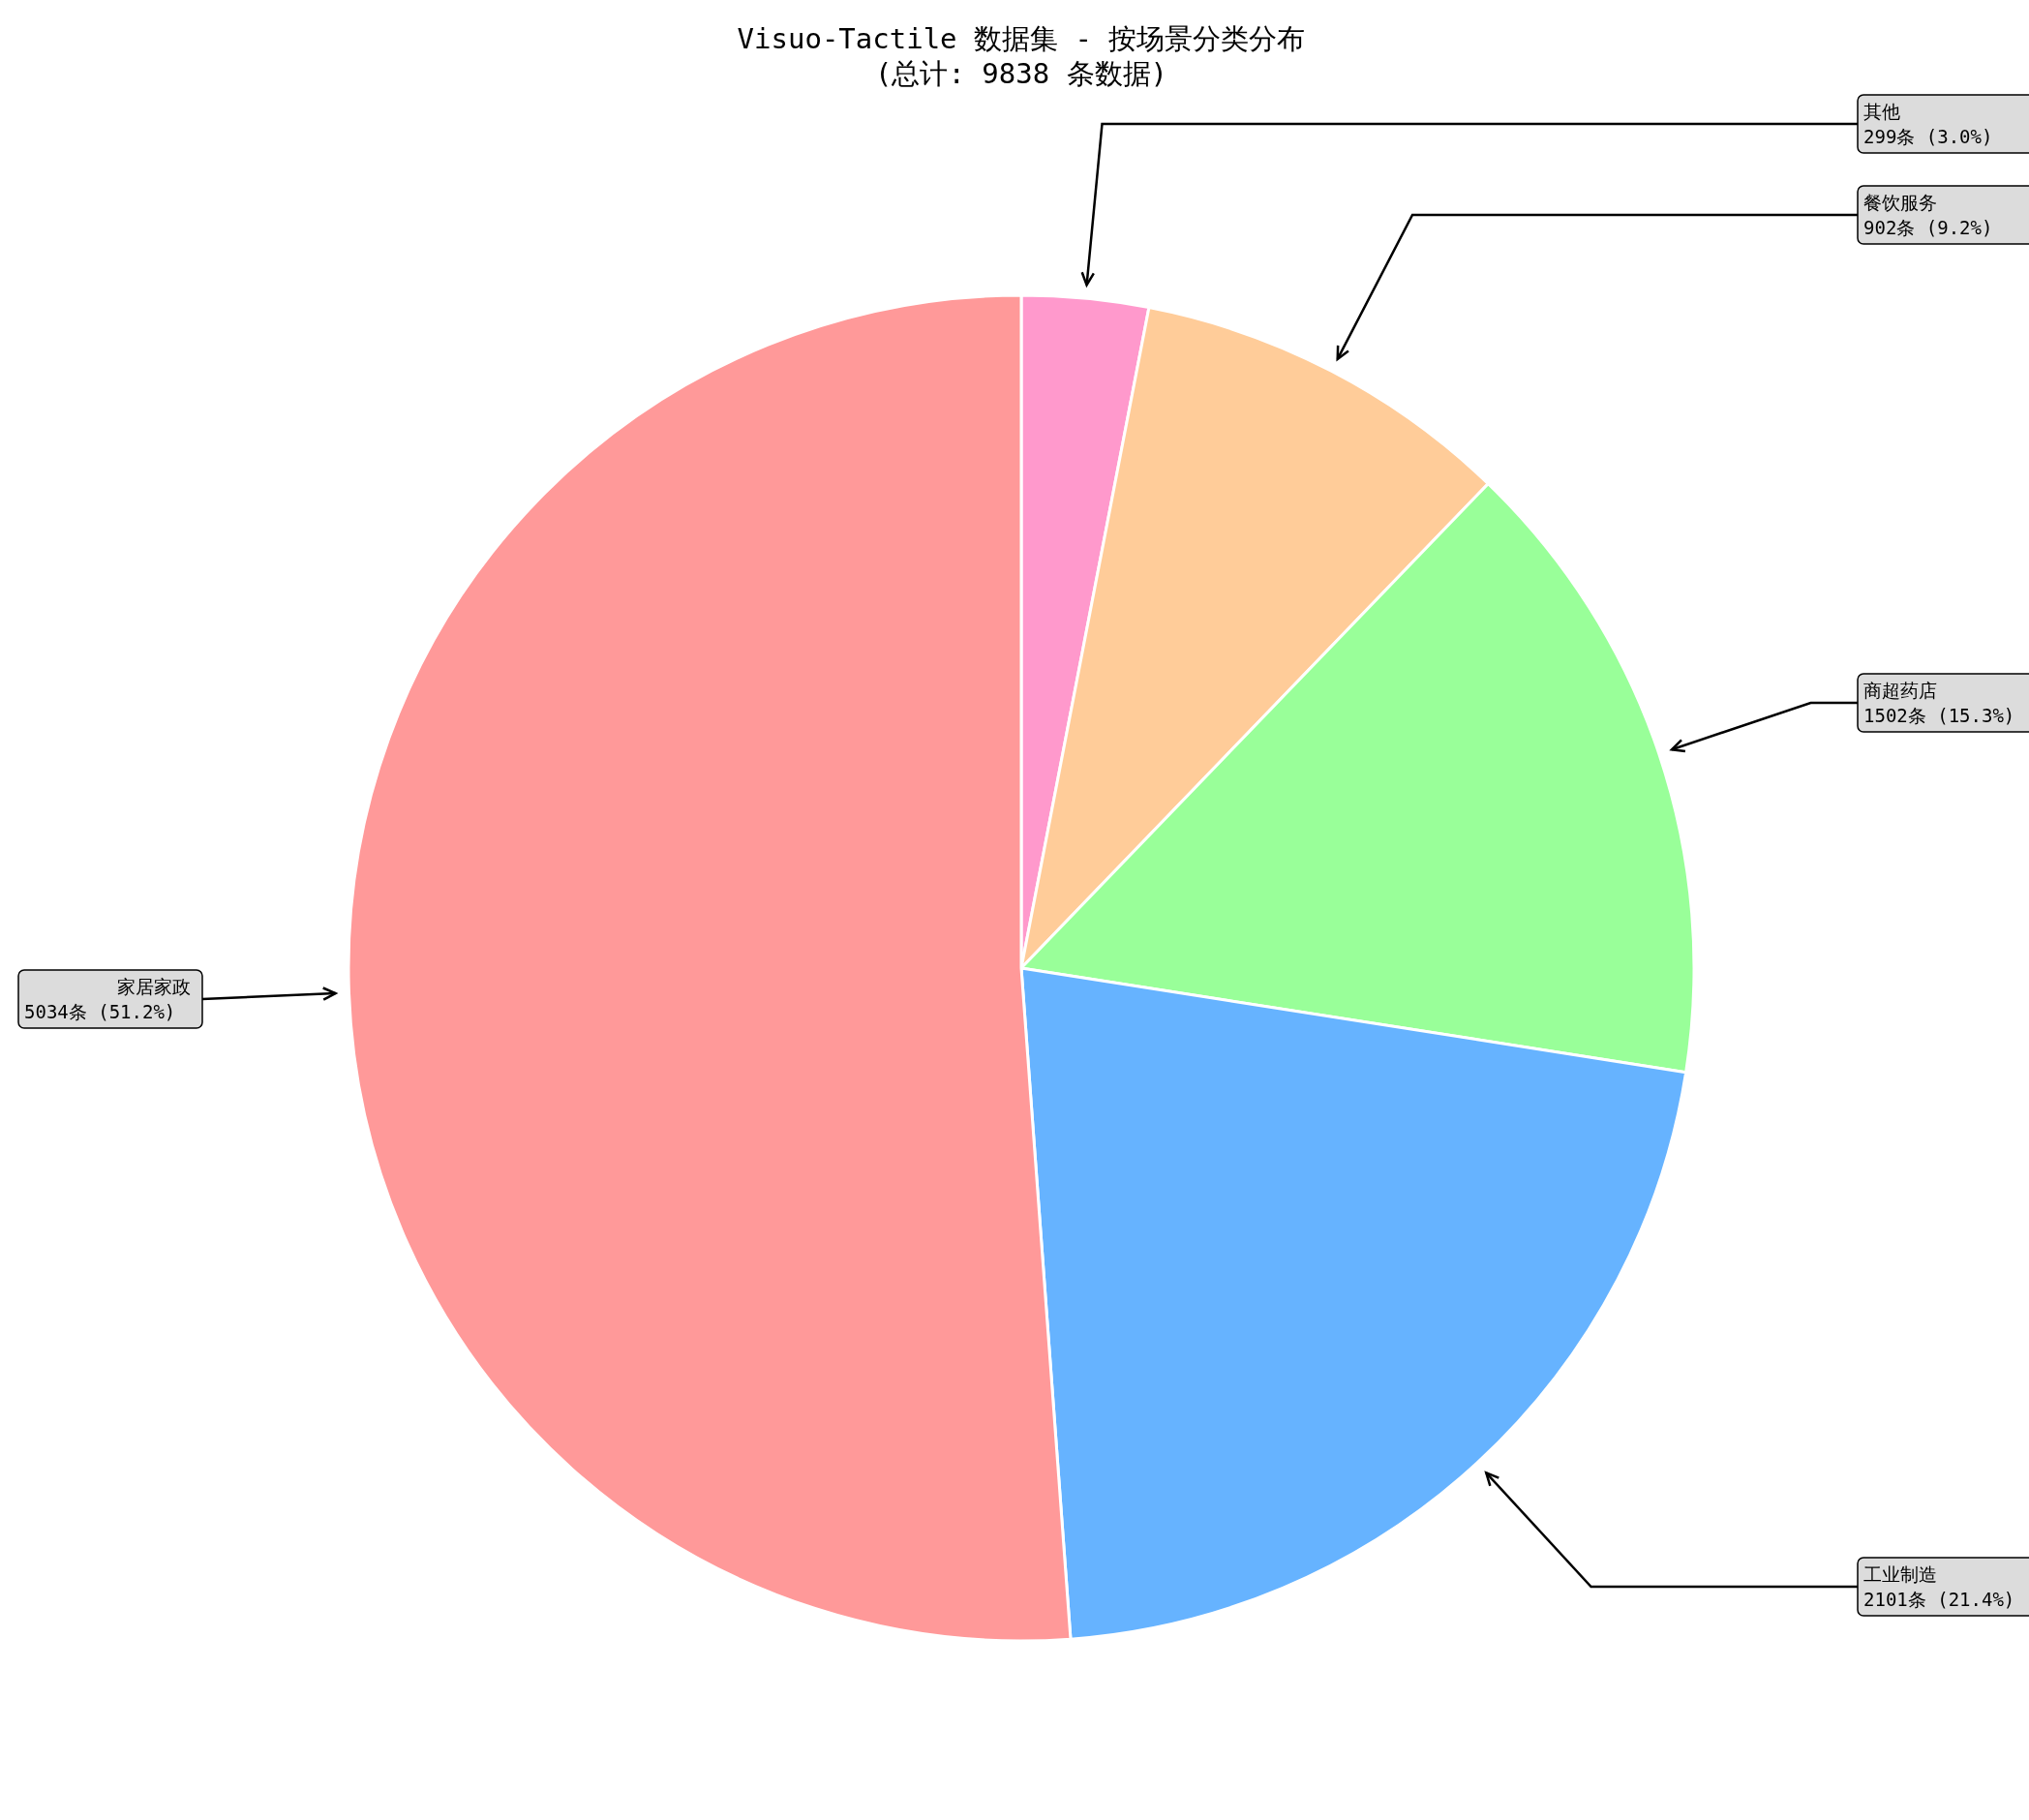  What do you see at coordinates (1939, 716) in the screenshot?
I see `data-label: 1502条 (15.3%)` at bounding box center [1939, 716].